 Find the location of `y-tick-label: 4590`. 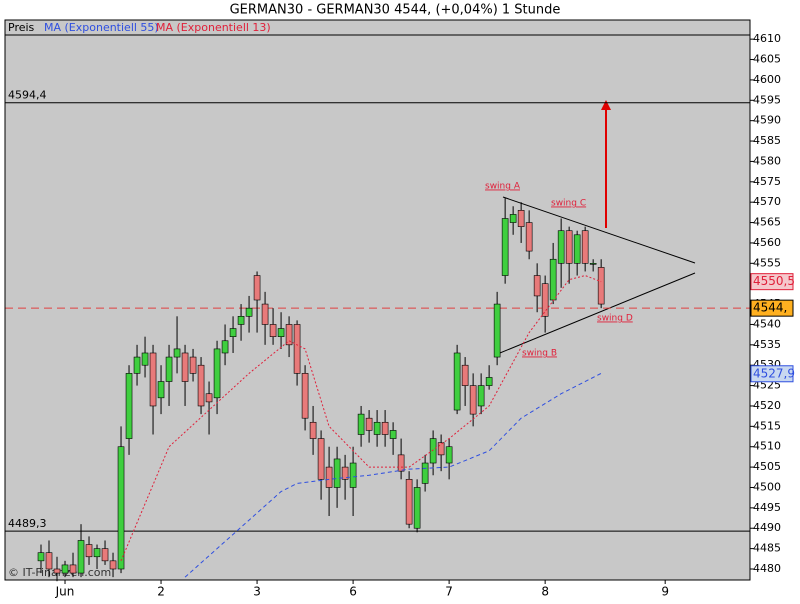

y-tick-label: 4590 is located at coordinates (767, 120).